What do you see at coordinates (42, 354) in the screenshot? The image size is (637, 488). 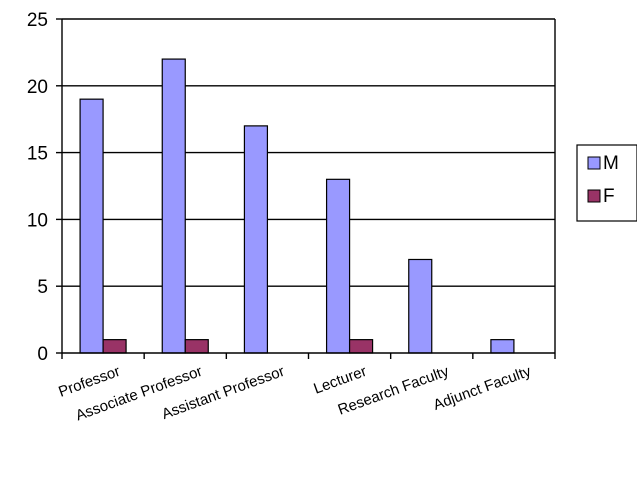 I see `y-tick-label: 0` at bounding box center [42, 354].